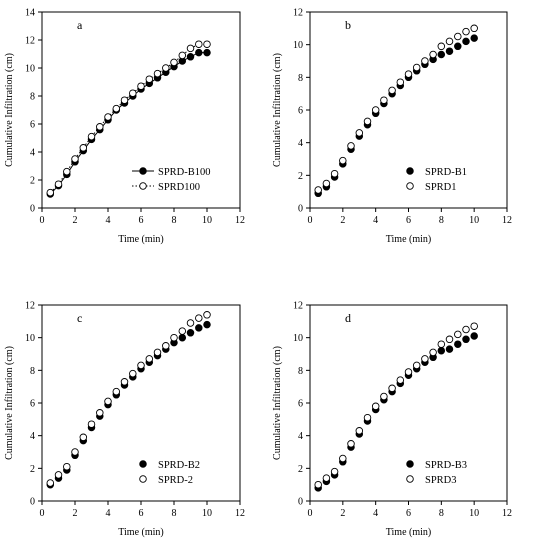  I want to click on legend-entry: SPRD-B2, so click(179, 465).